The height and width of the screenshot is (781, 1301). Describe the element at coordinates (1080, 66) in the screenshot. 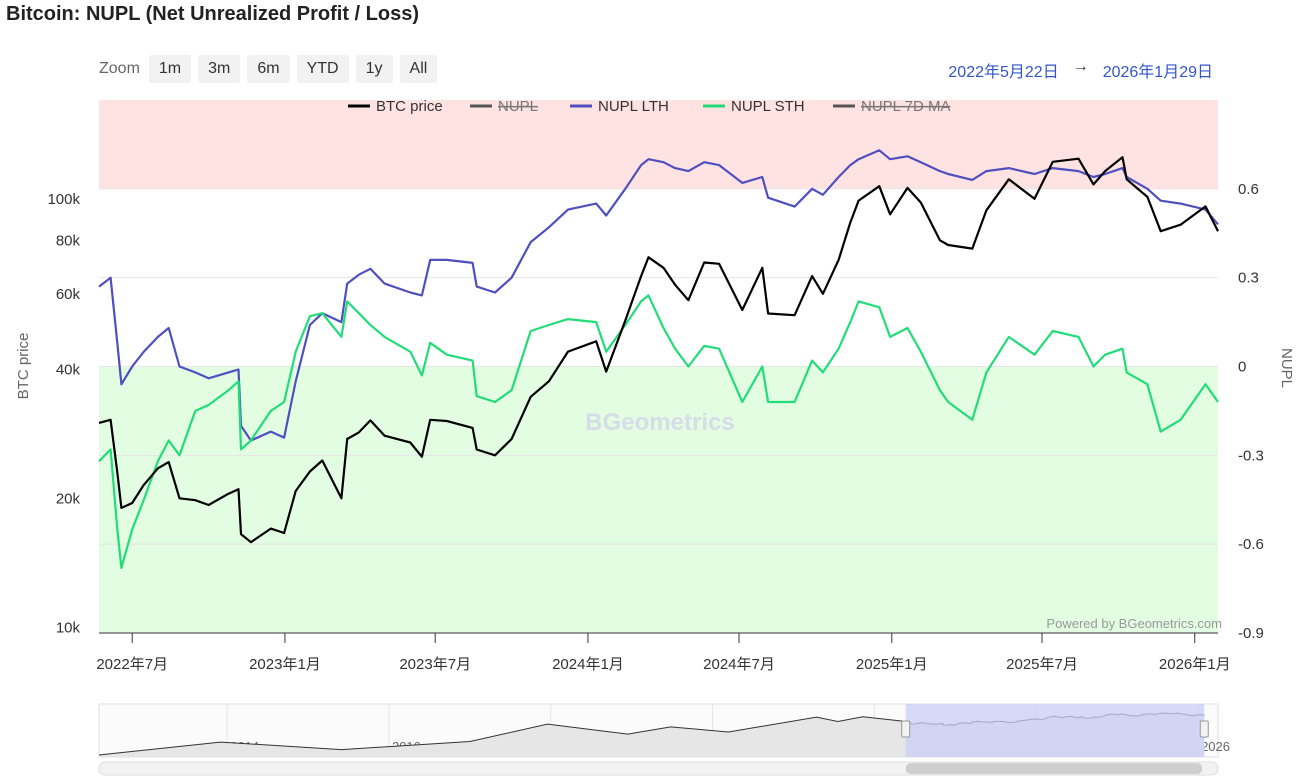

I see `range-arrow: →` at that location.